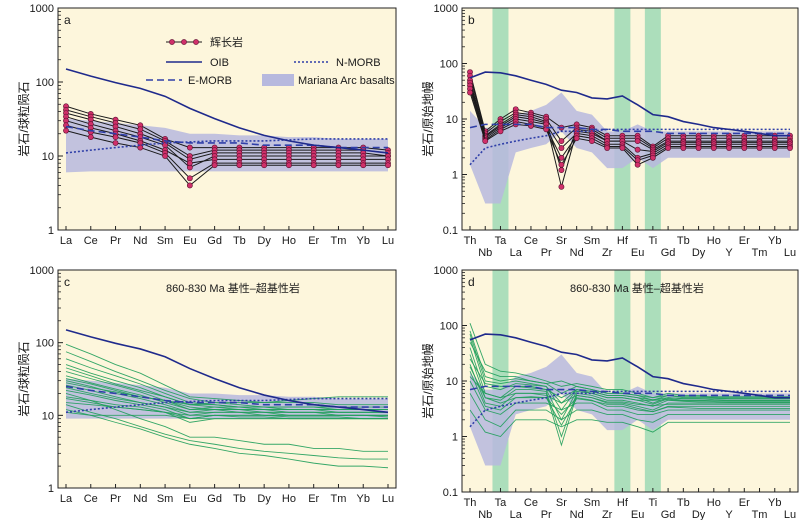 This screenshot has width=800, height=525. Describe the element at coordinates (471, 20) in the screenshot. I see `panel-letter: b` at that location.